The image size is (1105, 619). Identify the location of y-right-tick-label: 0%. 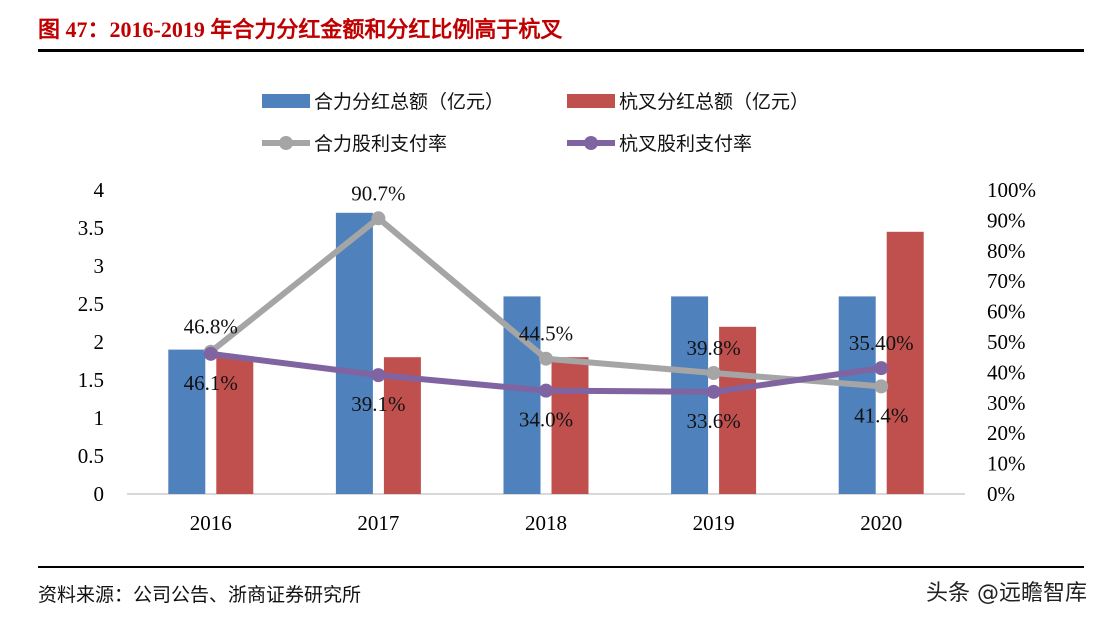
(1001, 494).